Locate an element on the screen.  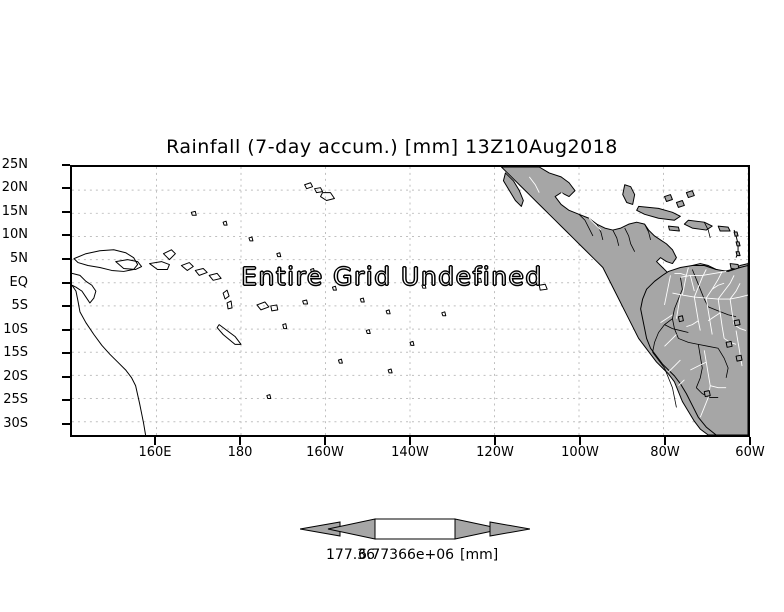
river-network is located at coordinates (638, 297).